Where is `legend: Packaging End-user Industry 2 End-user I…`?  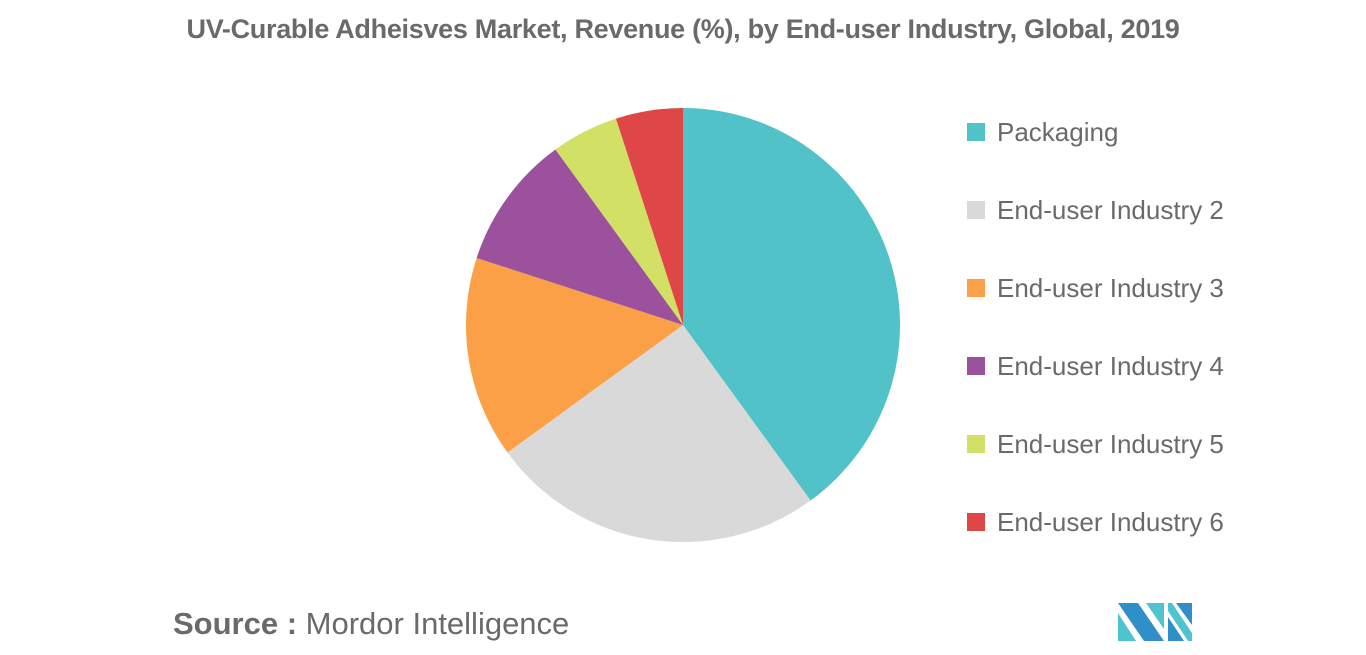
legend: Packaging End-user Industry 2 End-user I… is located at coordinates (1095, 346).